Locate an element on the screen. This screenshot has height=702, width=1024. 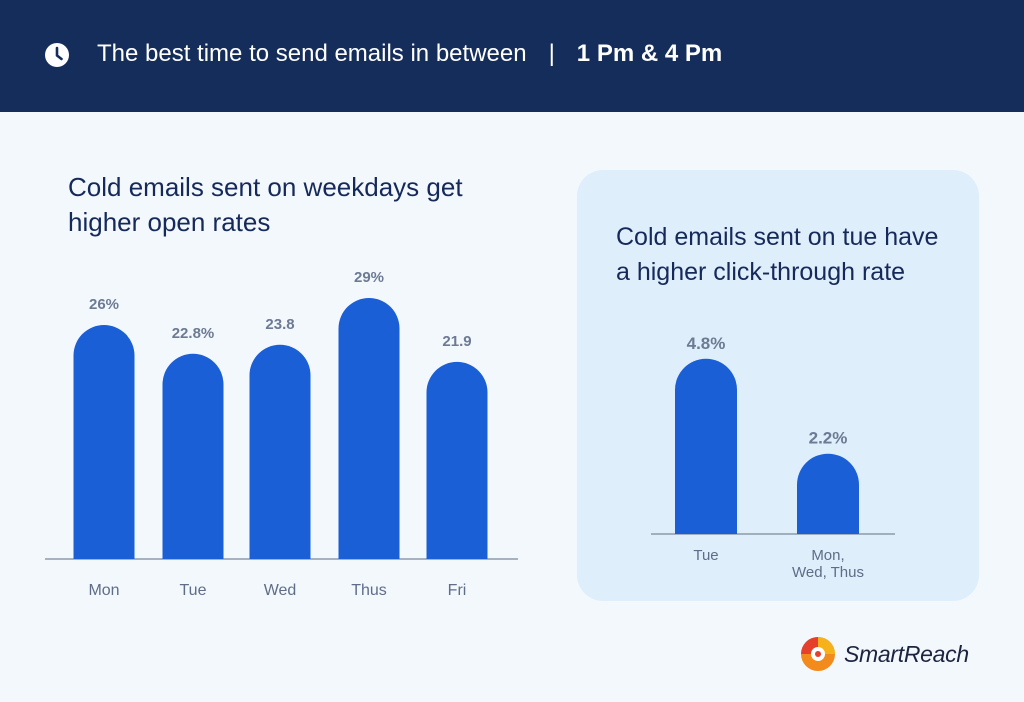
clock-icon is located at coordinates (57, 55).